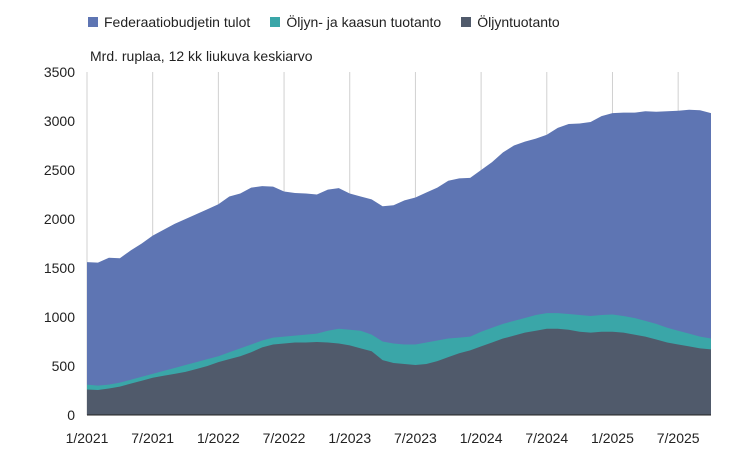 The width and height of the screenshot is (750, 476). I want to click on y-tick-labels: 0 500 1000 1500 2000 2500 3000 3500, so click(59, 243).